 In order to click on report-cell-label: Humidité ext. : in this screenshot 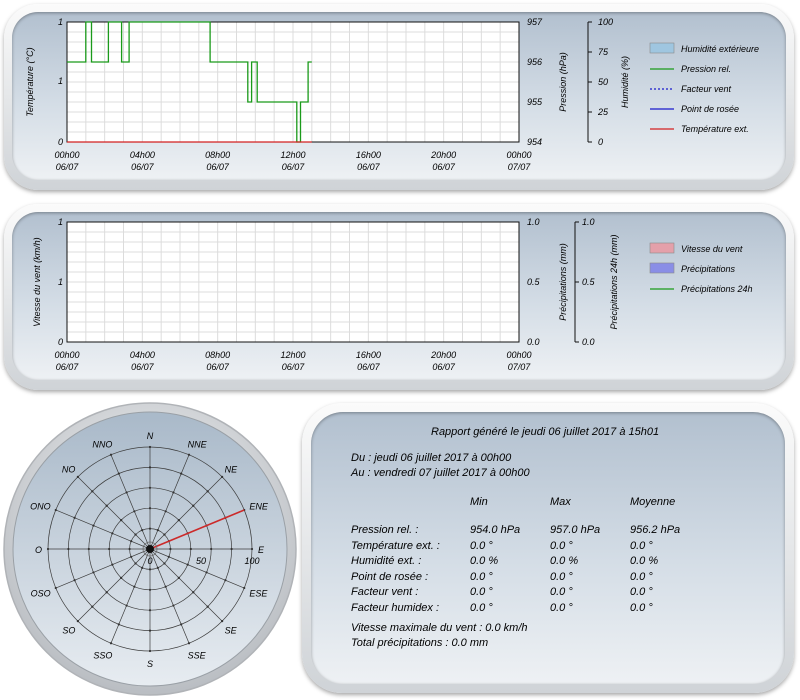, I will do `click(386, 561)`.